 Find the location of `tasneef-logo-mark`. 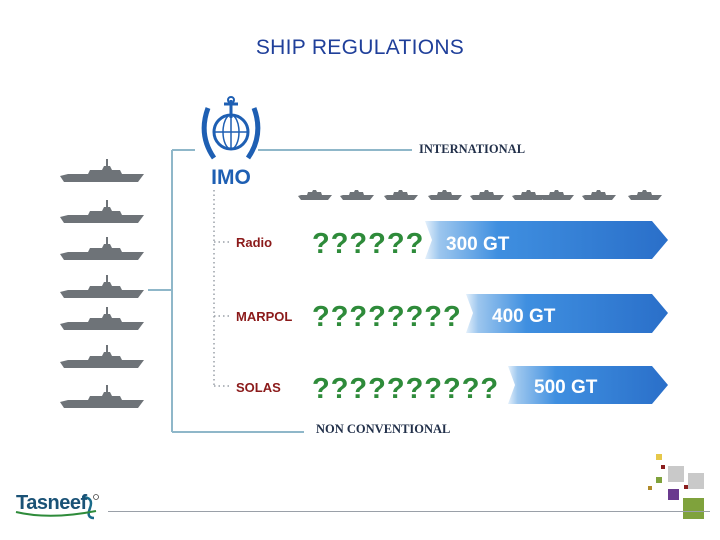

tasneef-logo-mark is located at coordinates (57, 507).